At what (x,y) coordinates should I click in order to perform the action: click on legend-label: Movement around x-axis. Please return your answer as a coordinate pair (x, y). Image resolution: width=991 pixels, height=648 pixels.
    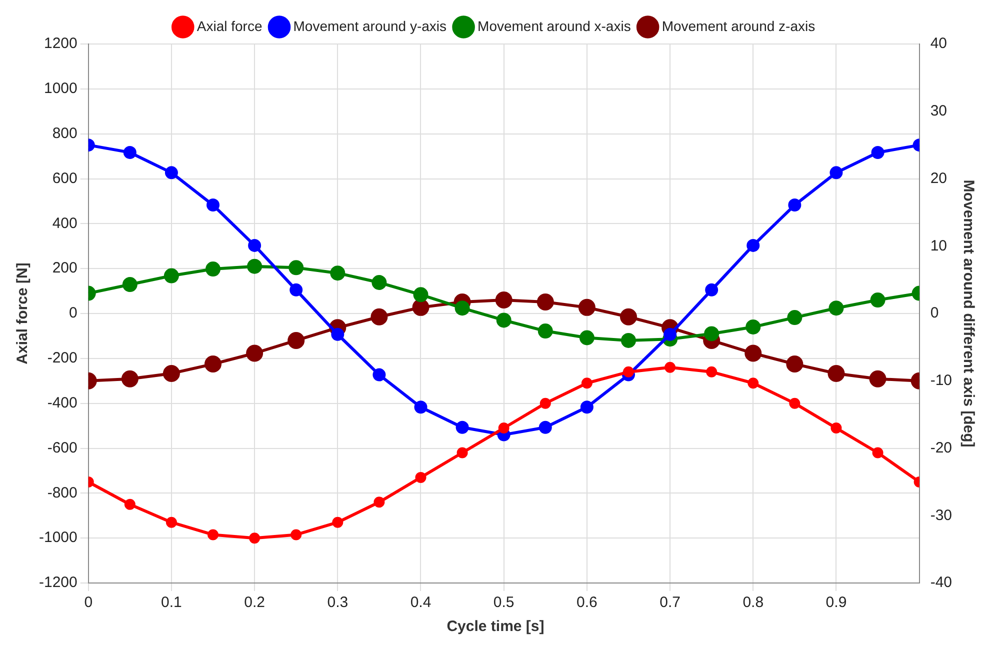
    Looking at the image, I should click on (554, 26).